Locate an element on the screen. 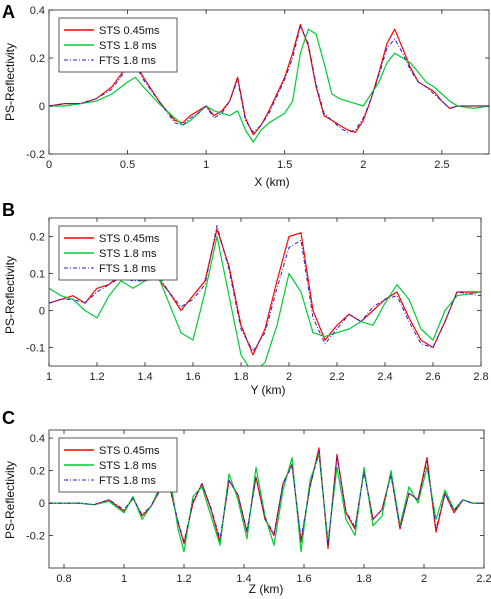 Image resolution: width=491 pixels, height=599 pixels. x-tick-label: 2.6 is located at coordinates (432, 377).